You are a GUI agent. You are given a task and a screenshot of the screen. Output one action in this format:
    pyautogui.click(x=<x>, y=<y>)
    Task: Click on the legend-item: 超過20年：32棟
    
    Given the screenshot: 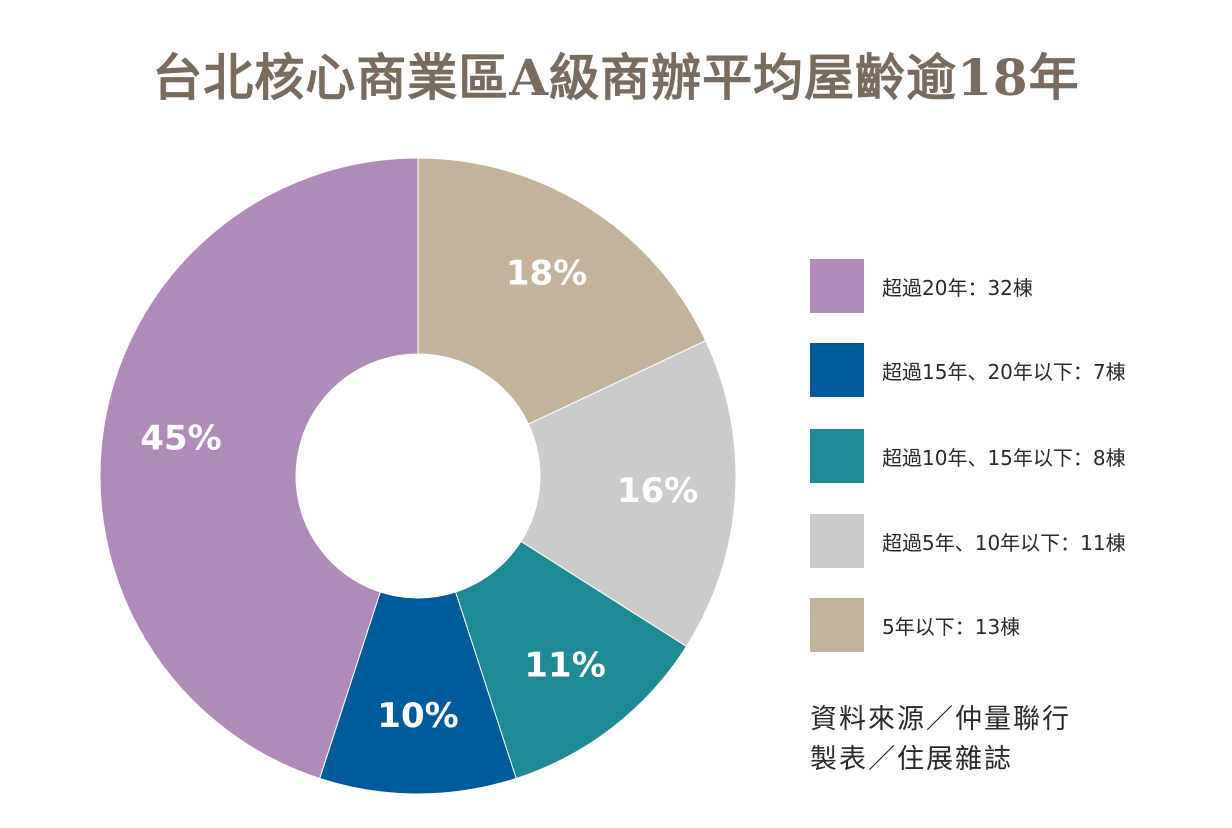 What is the action you would take?
    pyautogui.click(x=921, y=286)
    